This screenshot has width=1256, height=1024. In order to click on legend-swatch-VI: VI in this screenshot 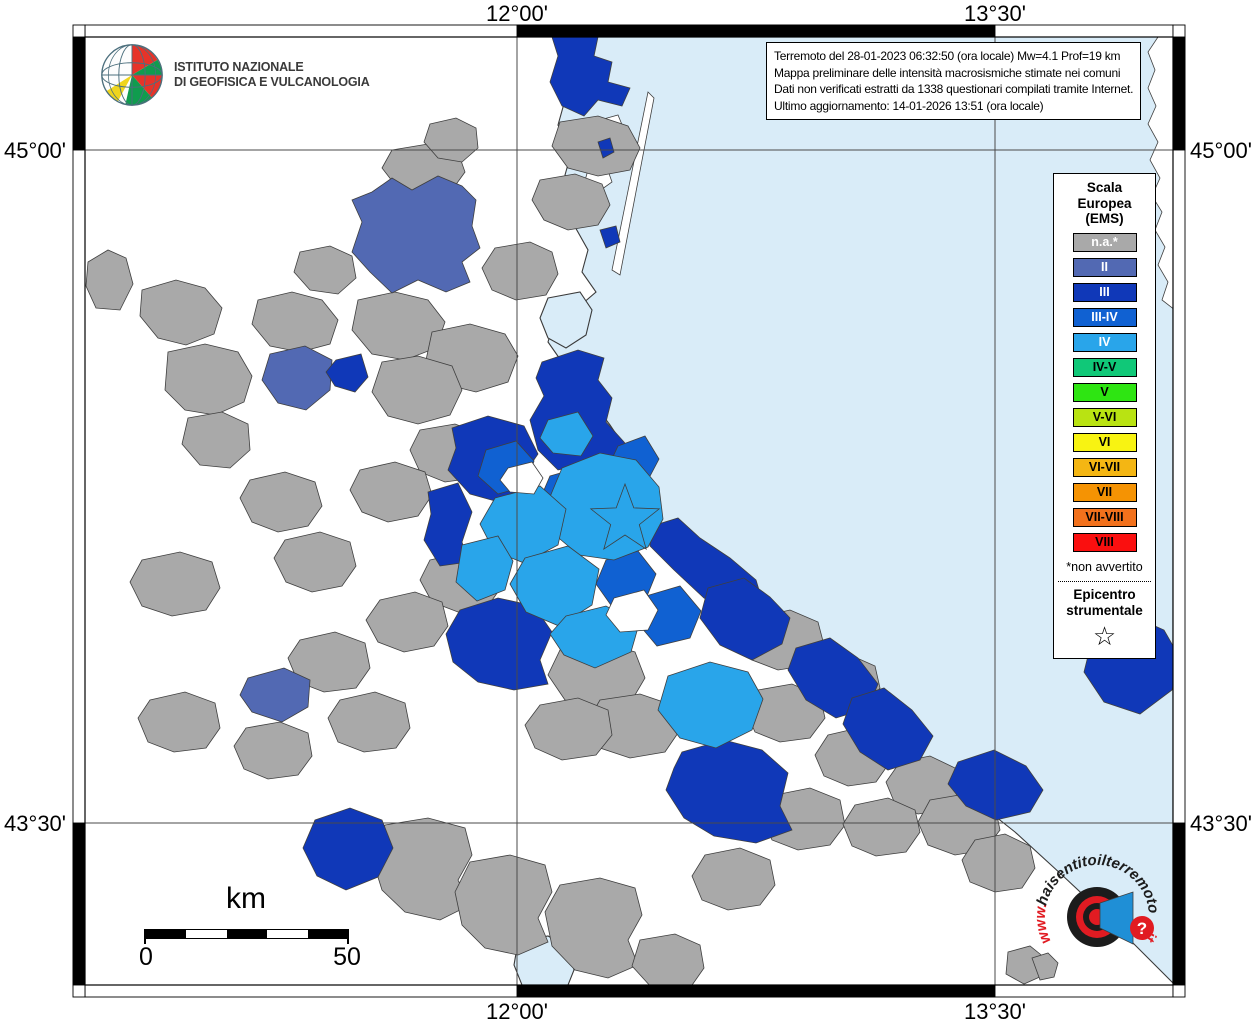, I will do `click(1104, 442)`.